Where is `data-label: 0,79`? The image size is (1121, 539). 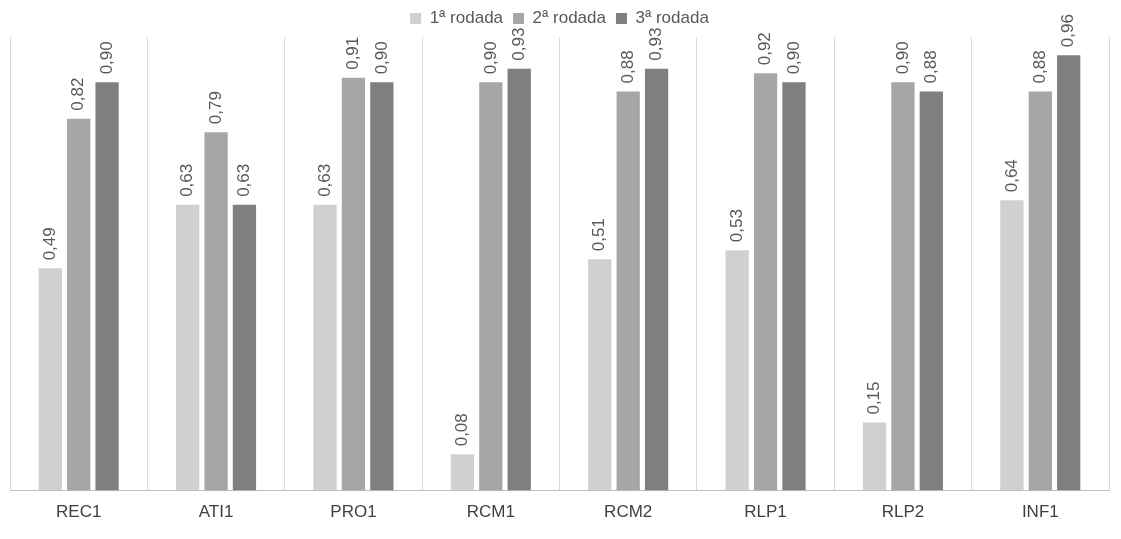
data-label: 0,79 is located at coordinates (215, 108).